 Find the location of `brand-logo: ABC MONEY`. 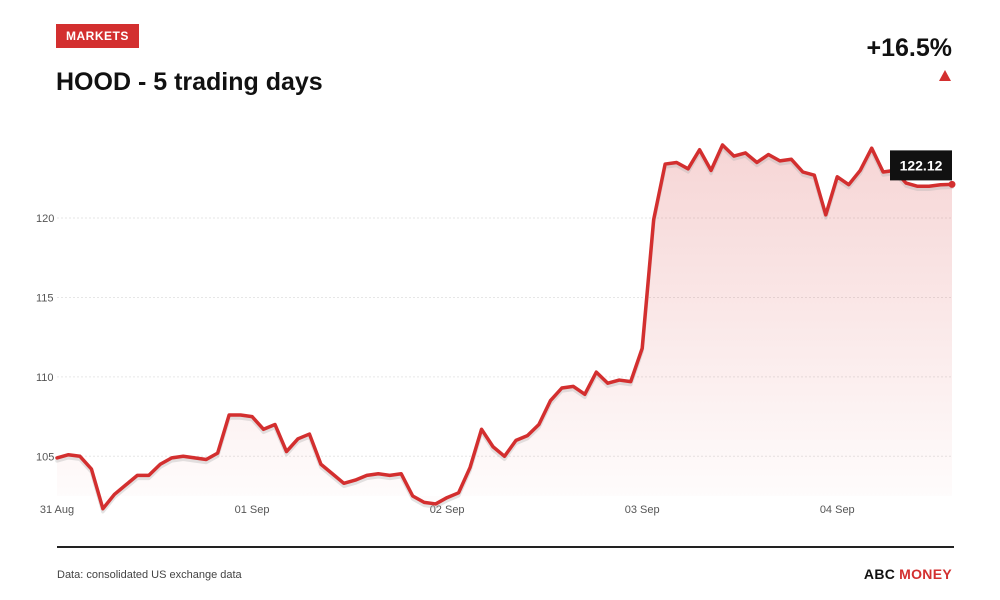

brand-logo: ABC MONEY is located at coordinates (908, 574).